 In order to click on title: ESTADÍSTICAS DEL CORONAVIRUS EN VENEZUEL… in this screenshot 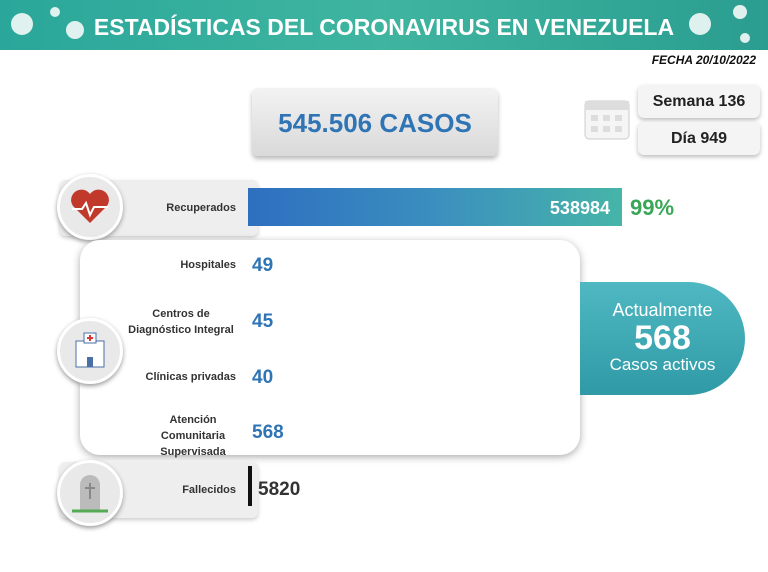, I will do `click(384, 27)`.